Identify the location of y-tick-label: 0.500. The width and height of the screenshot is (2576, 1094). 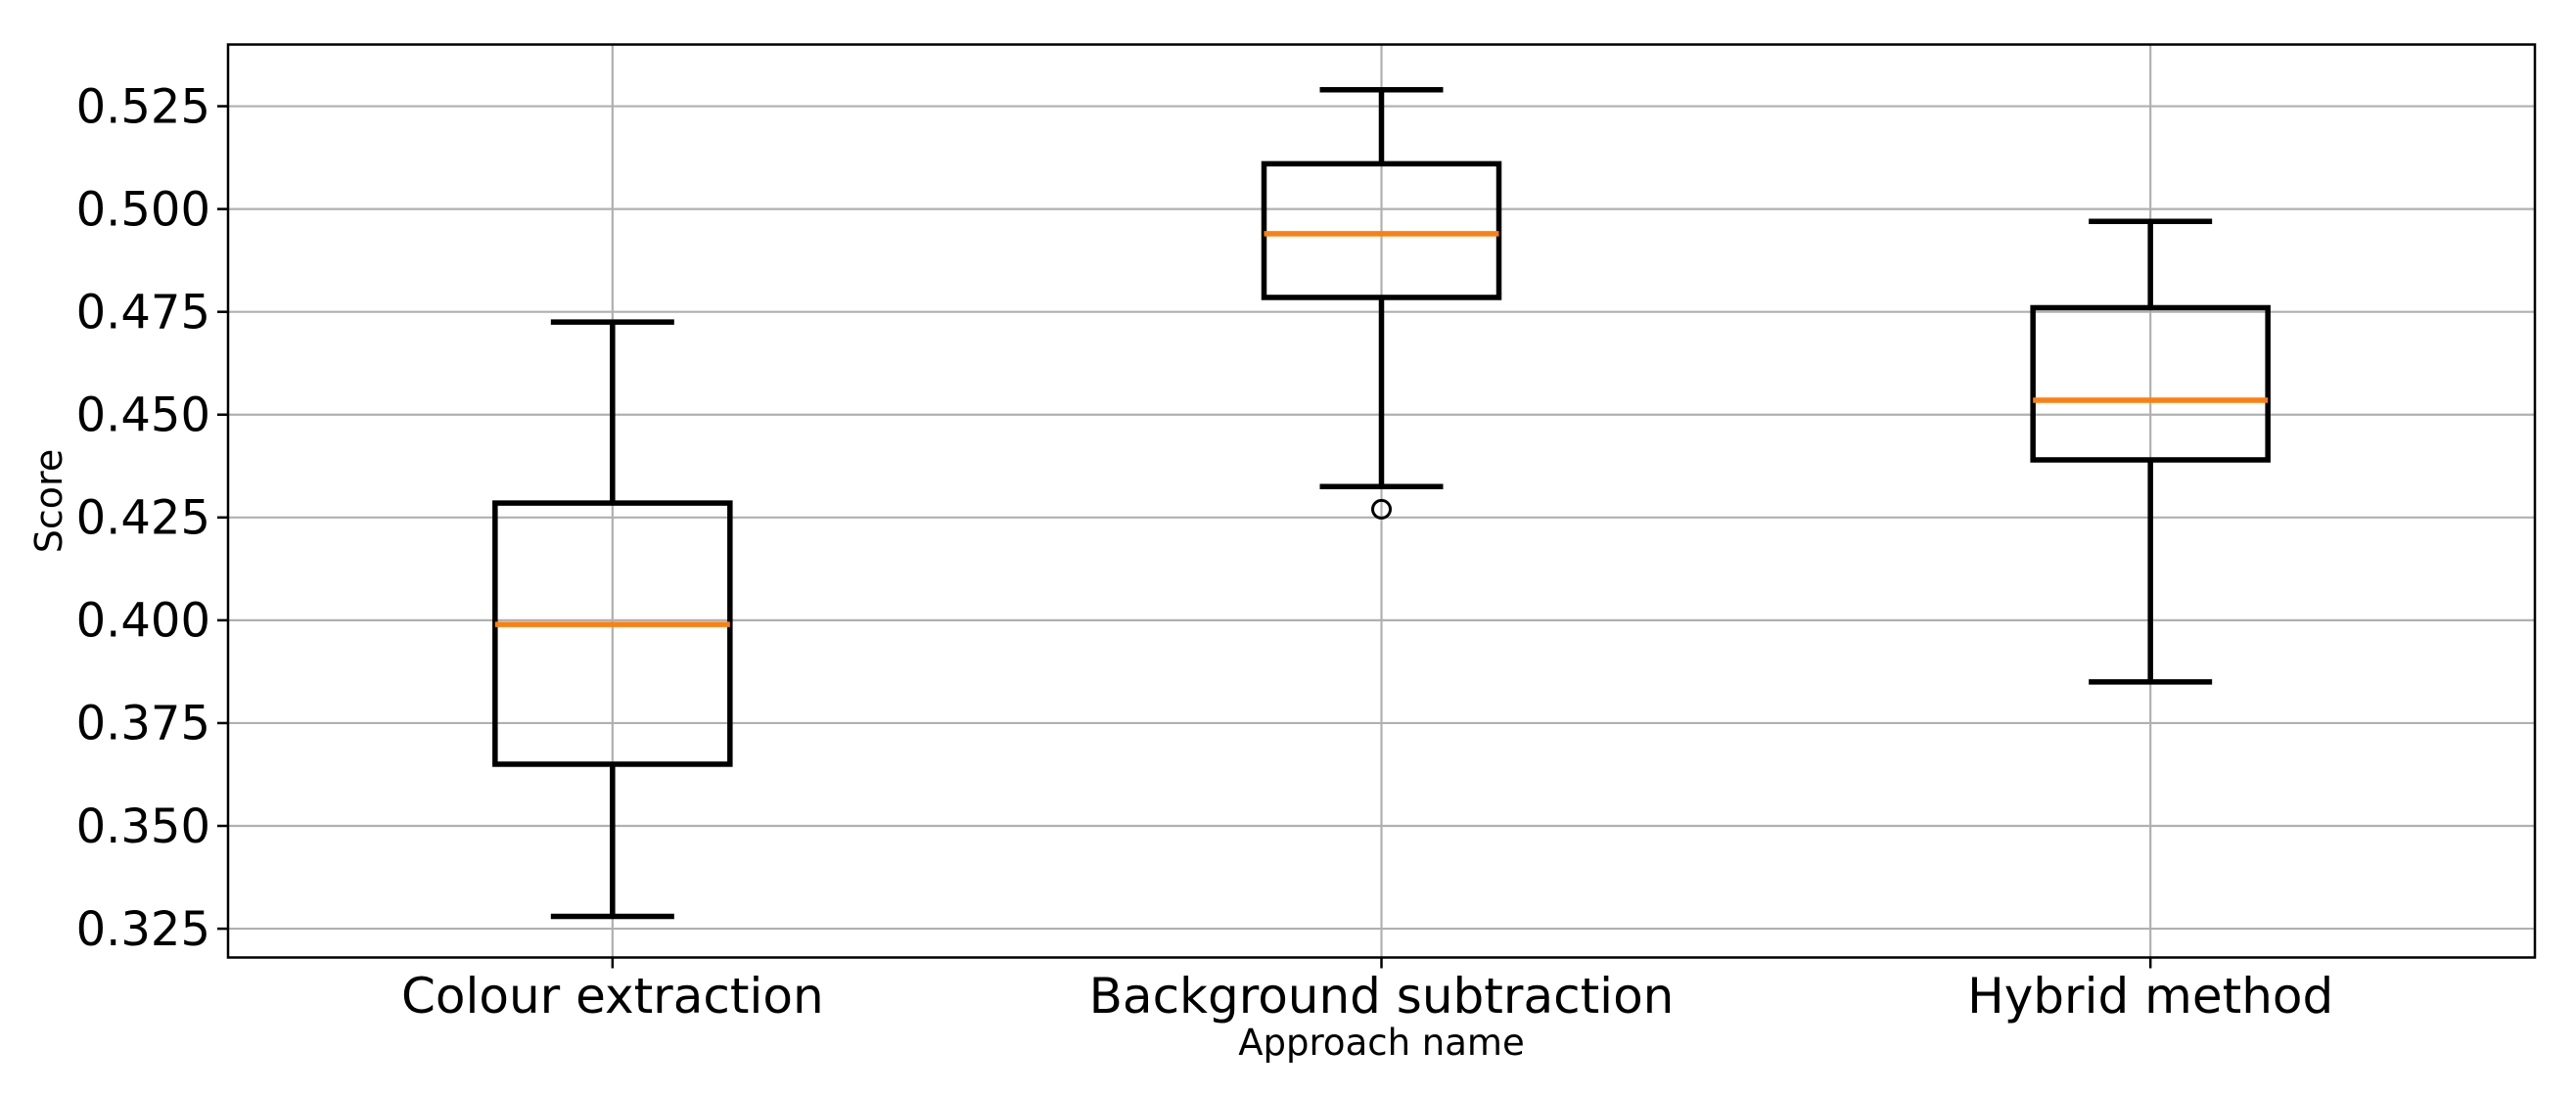
(143, 209).